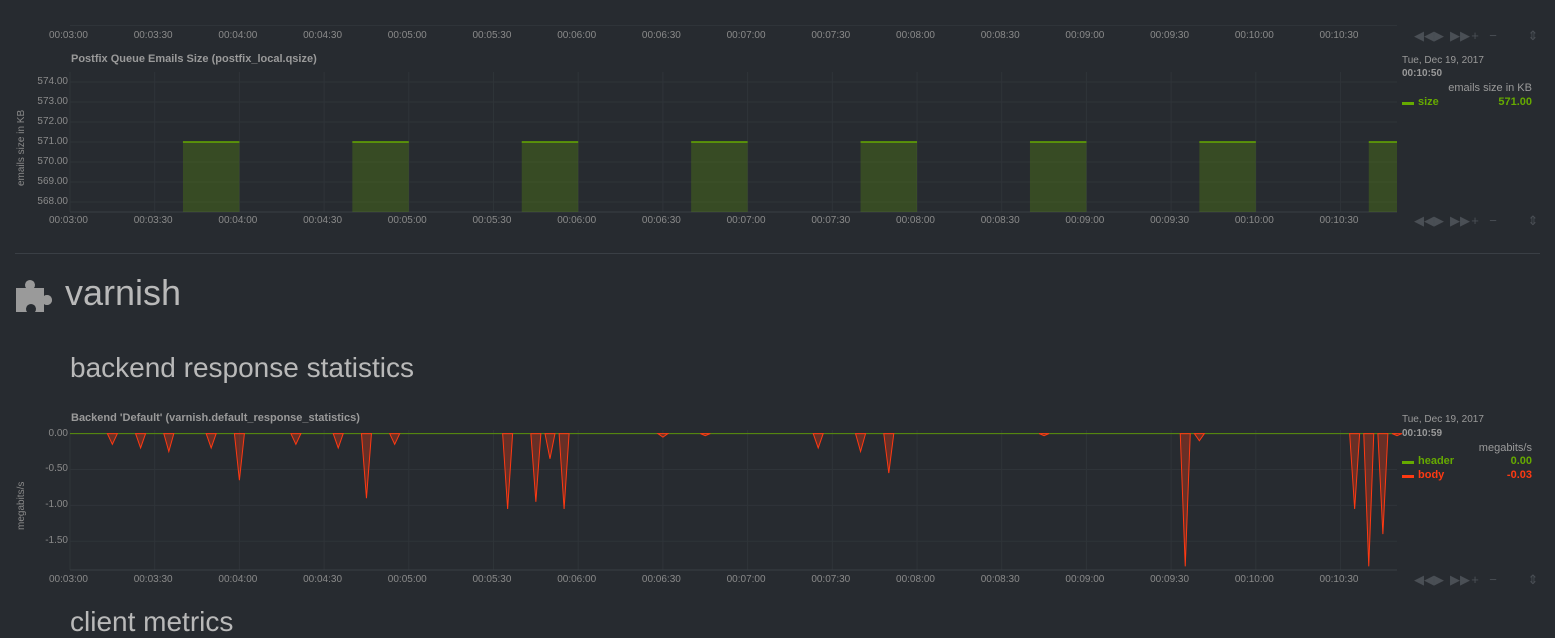  What do you see at coordinates (52, 181) in the screenshot?
I see `y-tick-label: 569.00` at bounding box center [52, 181].